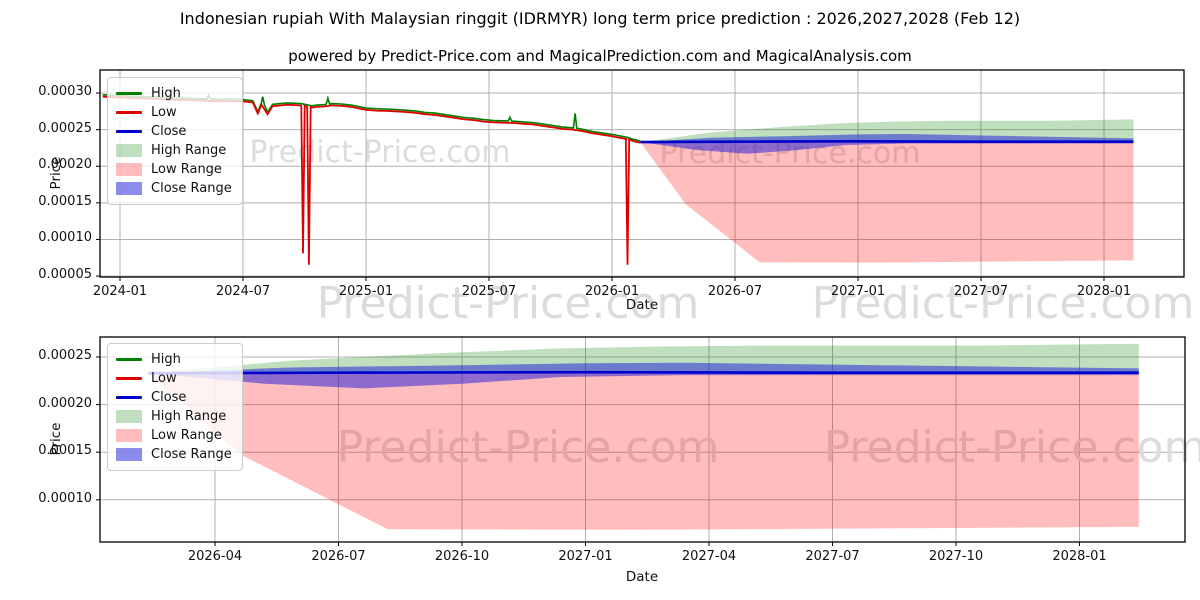 Image resolution: width=1200 pixels, height=600 pixels. Describe the element at coordinates (887, 202) in the screenshot. I see `low-range-band` at that location.